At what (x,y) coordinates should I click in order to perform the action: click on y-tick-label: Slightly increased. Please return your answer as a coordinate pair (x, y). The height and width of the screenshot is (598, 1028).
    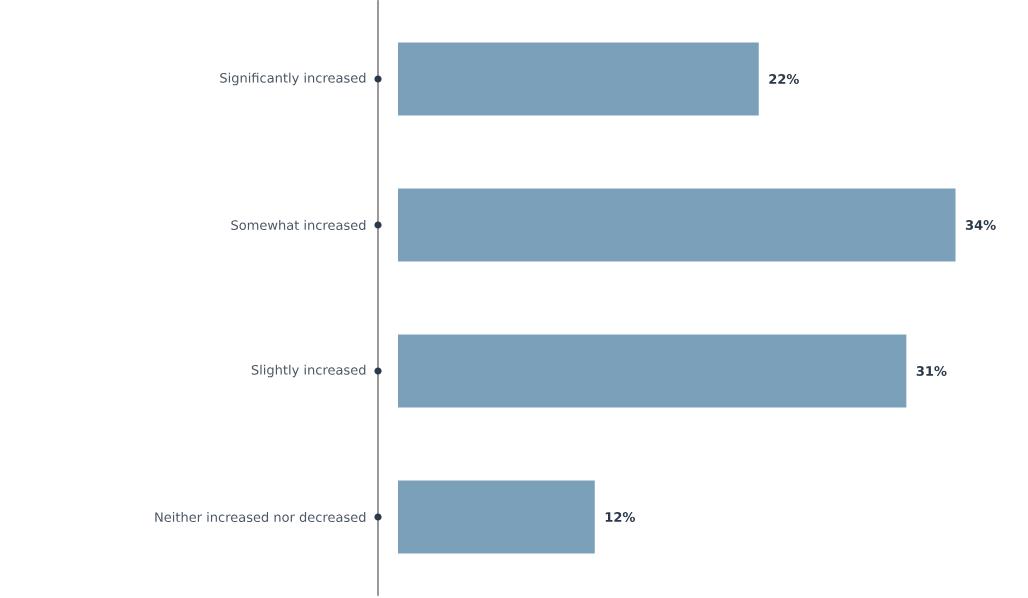
    Looking at the image, I should click on (308, 371).